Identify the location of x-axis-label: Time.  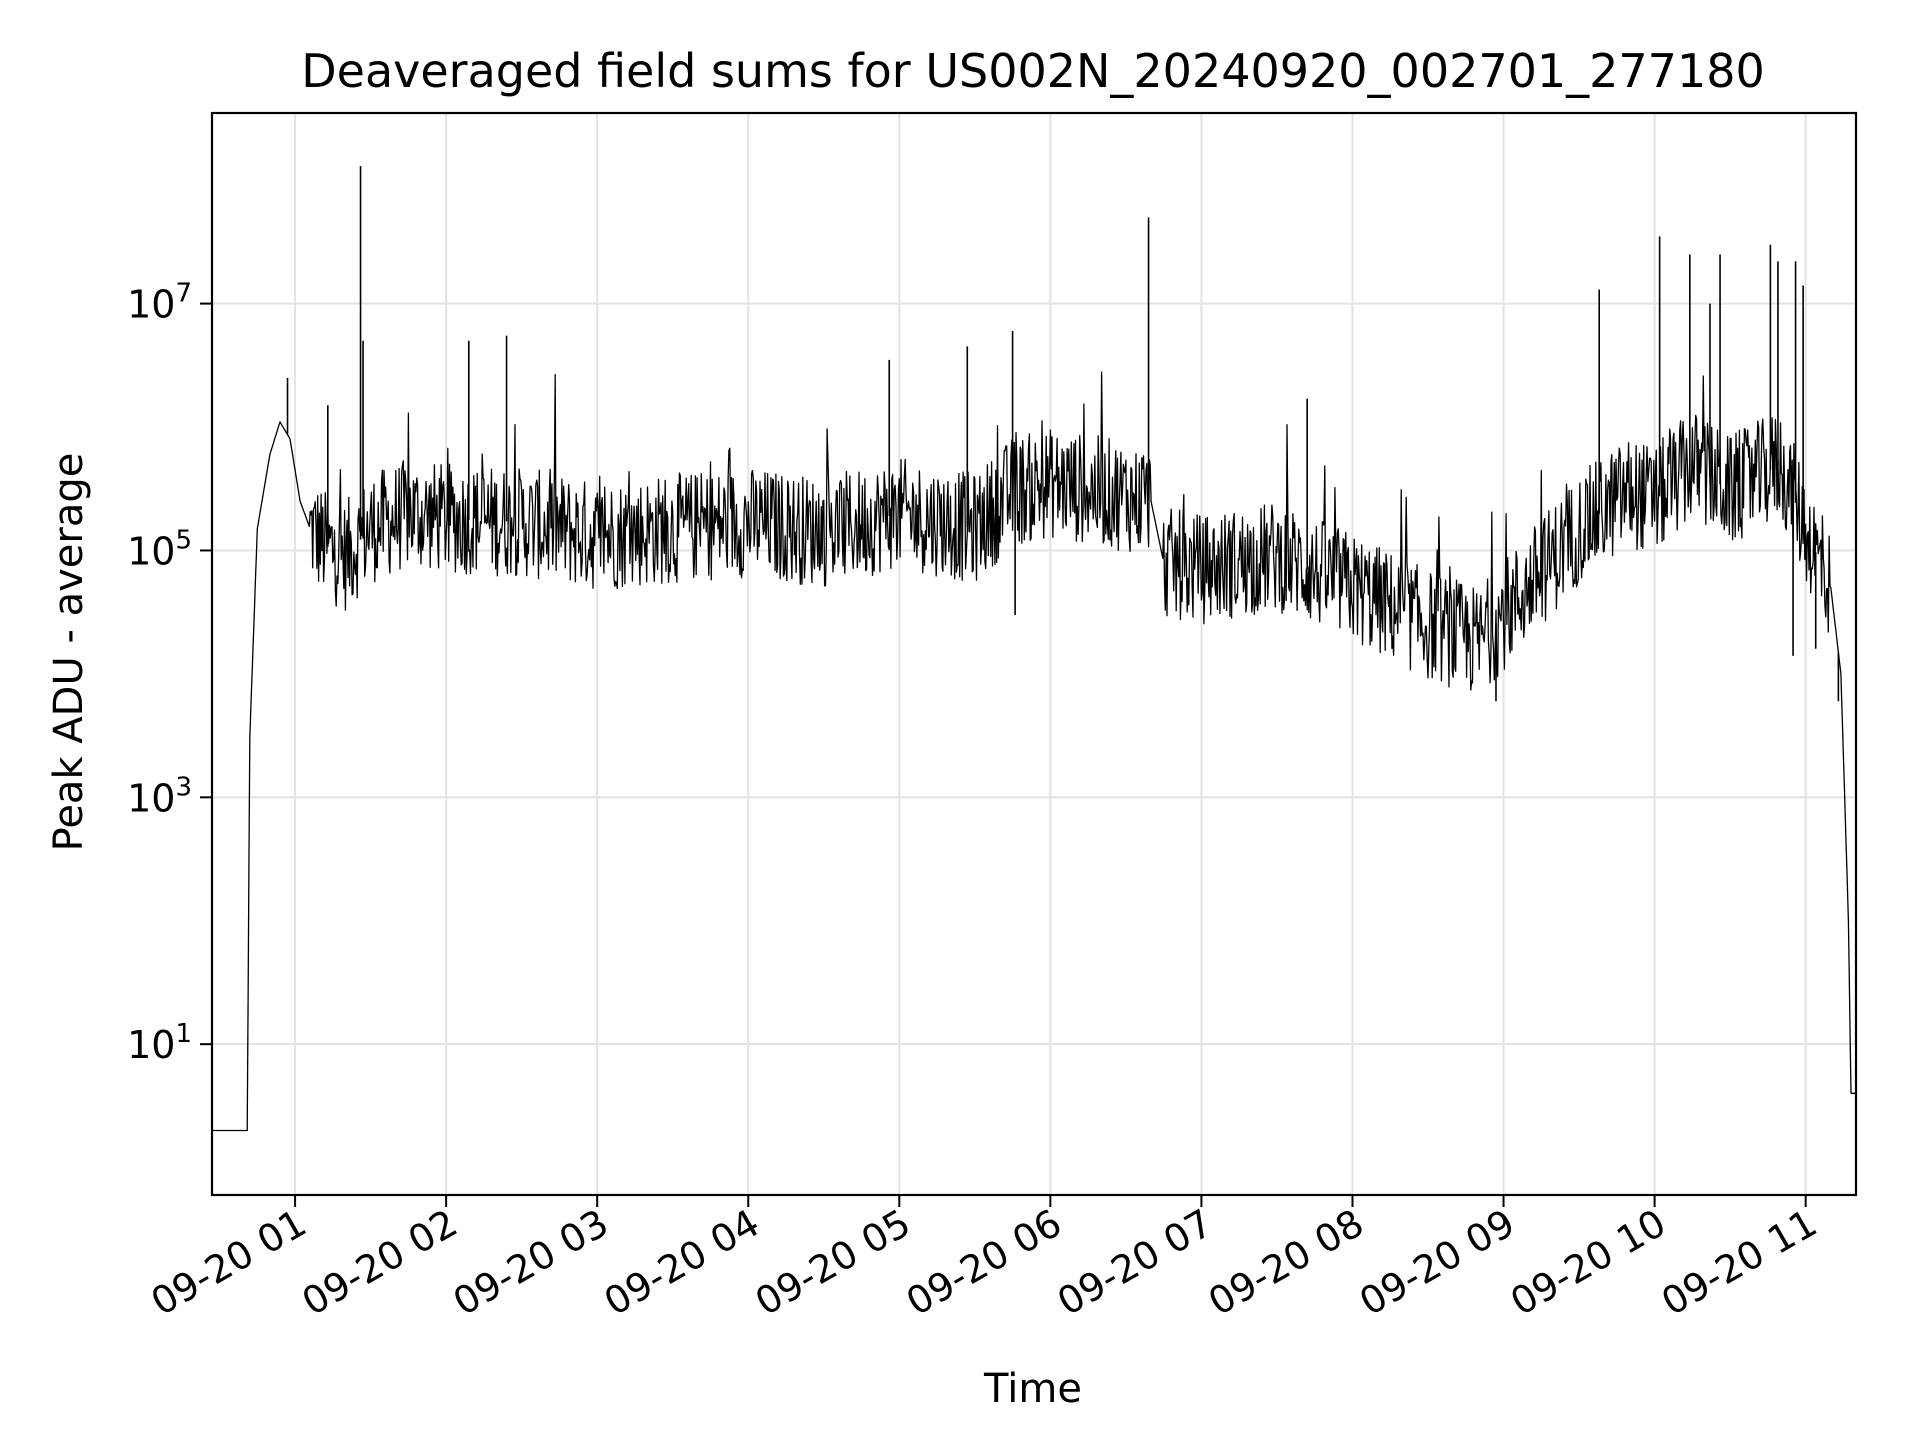
(1032, 1389).